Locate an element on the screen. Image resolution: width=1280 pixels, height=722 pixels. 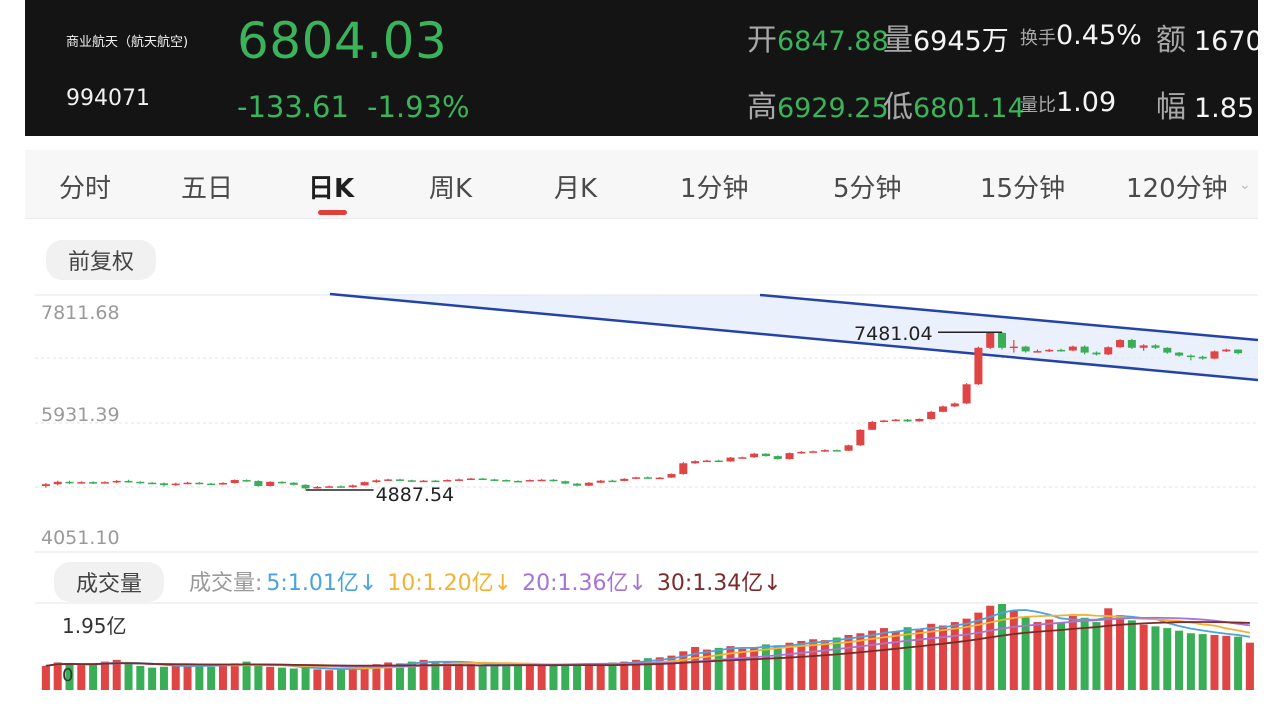
adjust-mode-button: 前复权 is located at coordinates (101, 260).